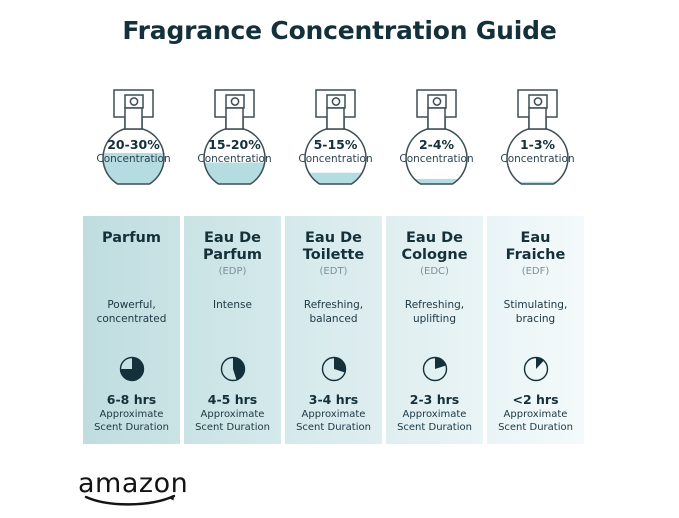 This screenshot has height=518, width=679. What do you see at coordinates (131, 399) in the screenshot?
I see `duration-value: 6-8 hrs` at bounding box center [131, 399].